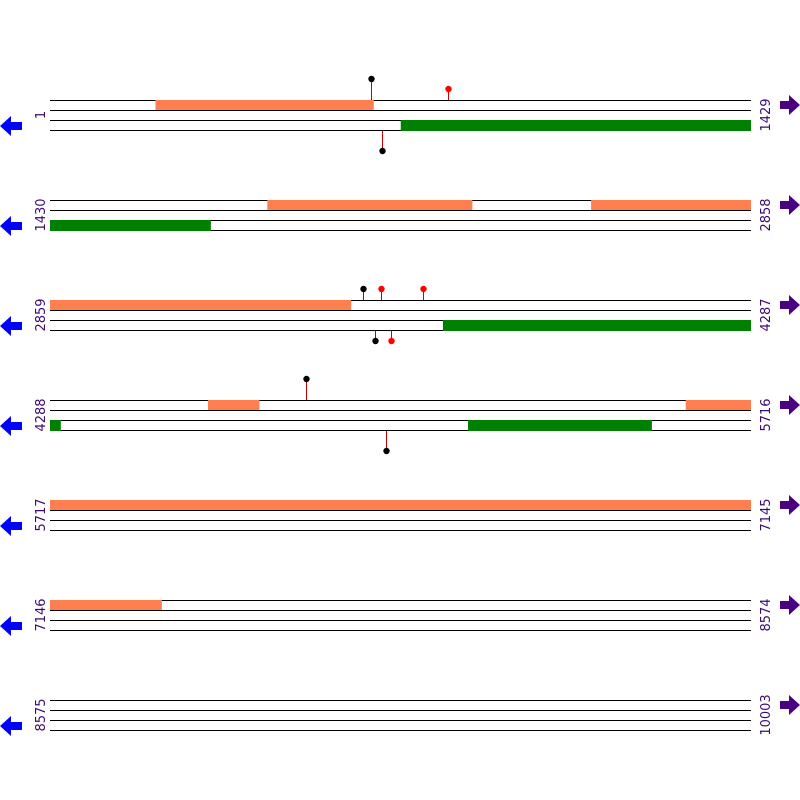  I want to click on row-start-label: 1430, so click(41, 214).